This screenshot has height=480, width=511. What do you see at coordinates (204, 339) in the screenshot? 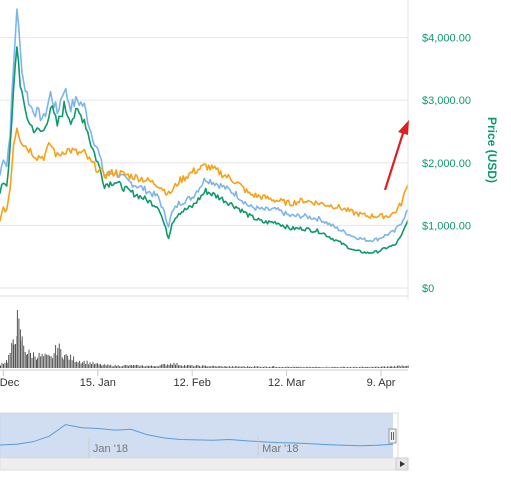
I see `volume-bars` at bounding box center [204, 339].